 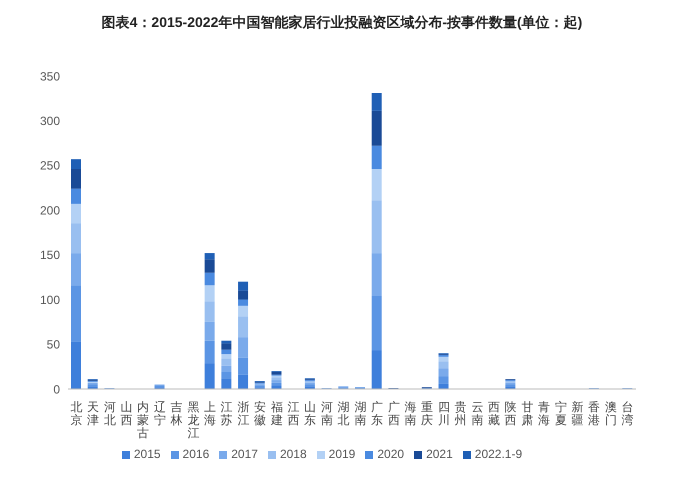 What do you see at coordinates (460, 413) in the screenshot?
I see `x-tick-label: 贵州` at bounding box center [460, 413].